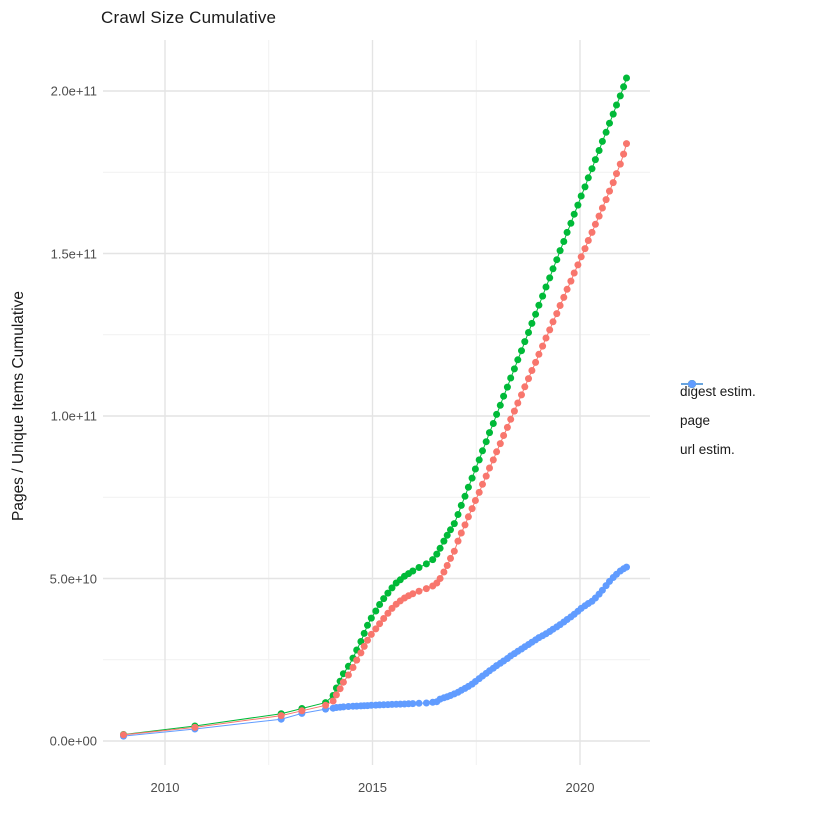 The width and height of the screenshot is (826, 827). What do you see at coordinates (18, 406) in the screenshot?
I see `y-axis-label: Pages / Unique Items Cumulative` at bounding box center [18, 406].